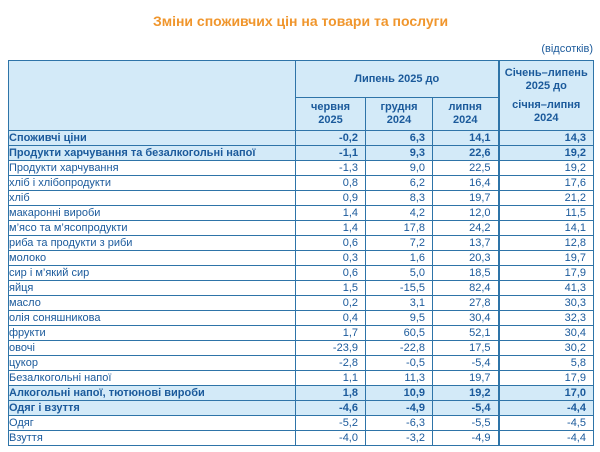 This screenshot has width=600, height=452. I want to click on row-label: хліб і хлібопродукти, so click(152, 183).